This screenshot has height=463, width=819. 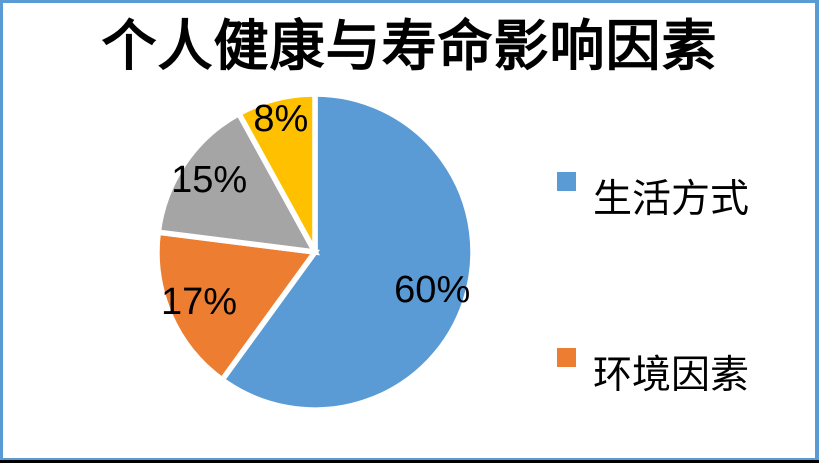 What do you see at coordinates (409, 46) in the screenshot?
I see `chart-title: 个人健康与寿命影响因素` at bounding box center [409, 46].